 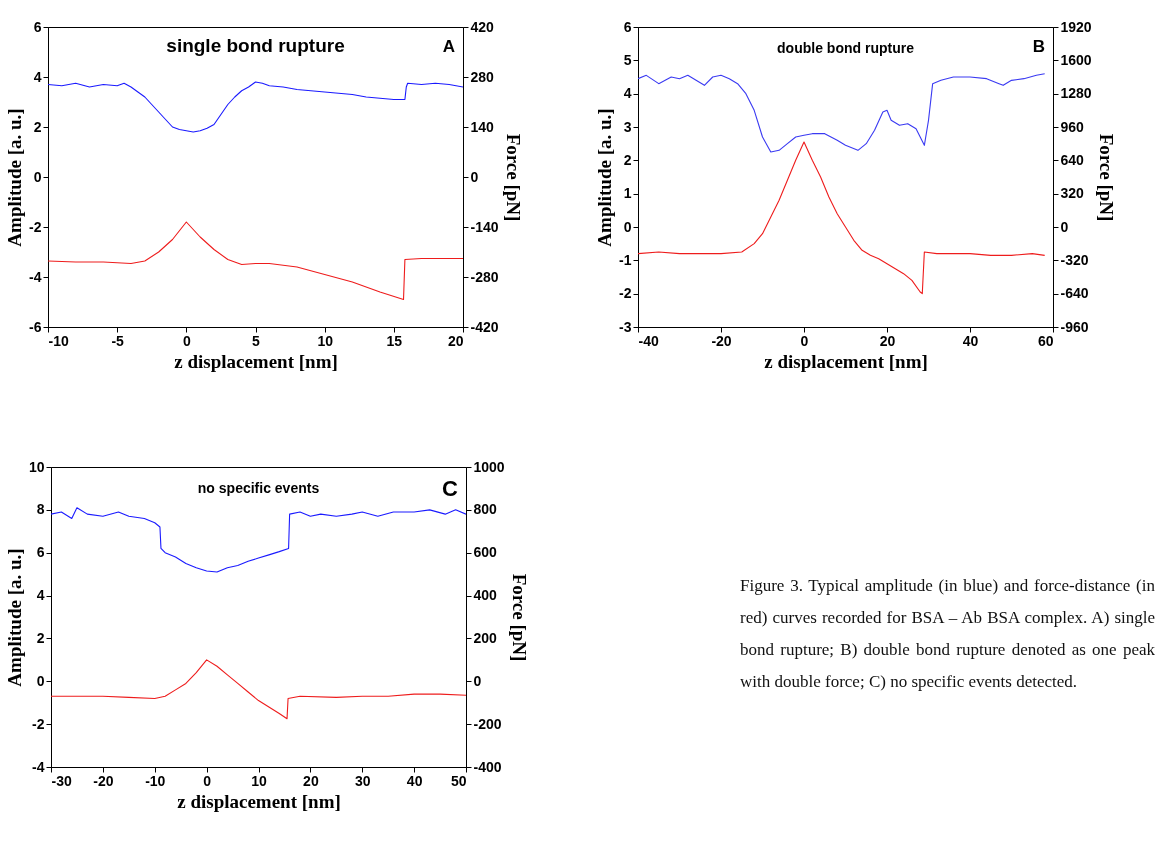 What do you see at coordinates (484, 326) in the screenshot?
I see `y2-tick-label: -420` at bounding box center [484, 326].